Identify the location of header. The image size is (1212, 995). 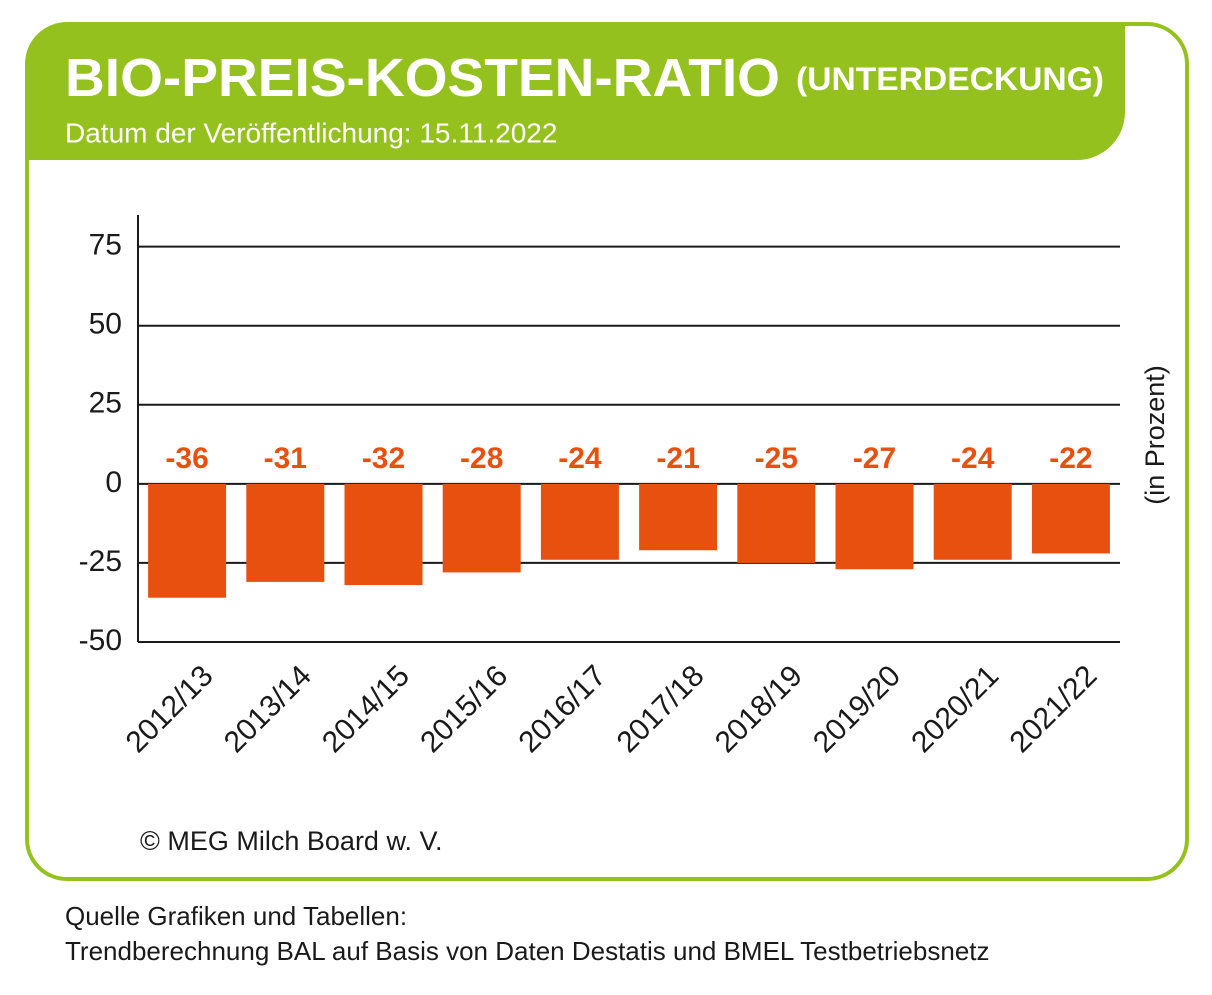
(576, 92).